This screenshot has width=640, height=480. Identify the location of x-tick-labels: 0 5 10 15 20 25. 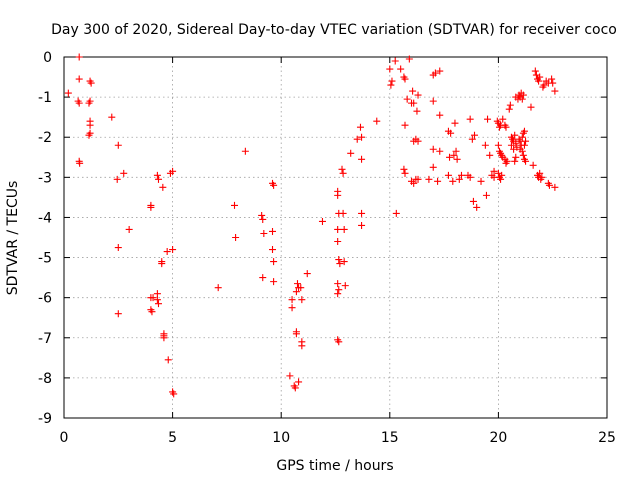
(338, 438).